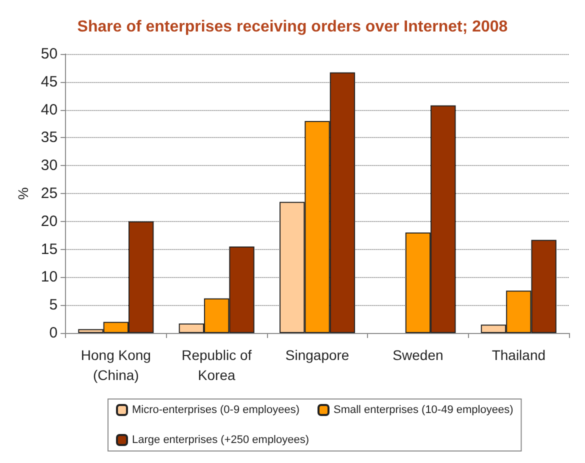 This screenshot has width=585, height=463. Describe the element at coordinates (519, 355) in the screenshot. I see `x-tick-label: Thailand` at that location.